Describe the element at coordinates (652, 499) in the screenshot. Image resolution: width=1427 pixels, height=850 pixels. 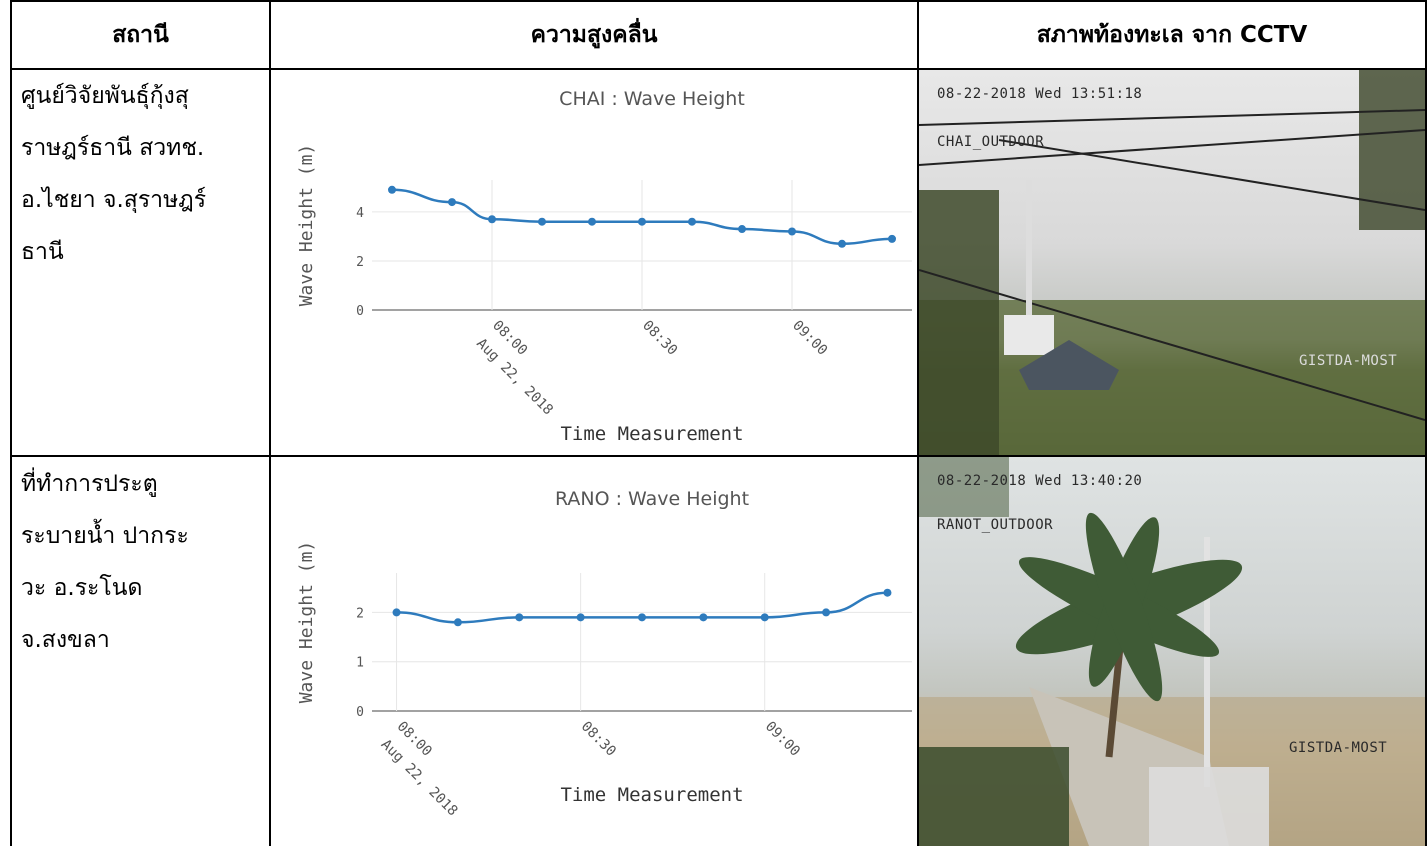
I see `chart-title: RANO : Wave Height` at that location.